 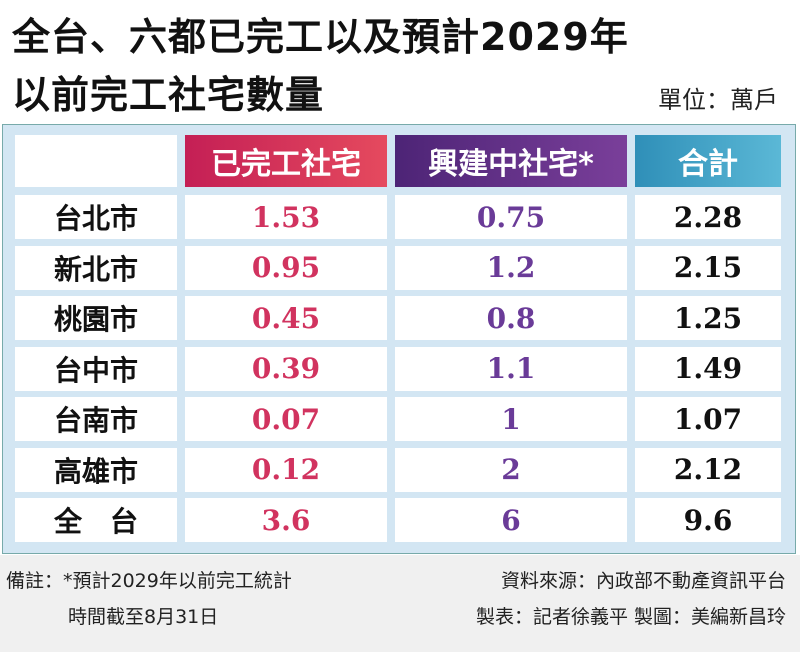 What do you see at coordinates (511, 161) in the screenshot?
I see `column-header: 興建中社宅*` at bounding box center [511, 161].